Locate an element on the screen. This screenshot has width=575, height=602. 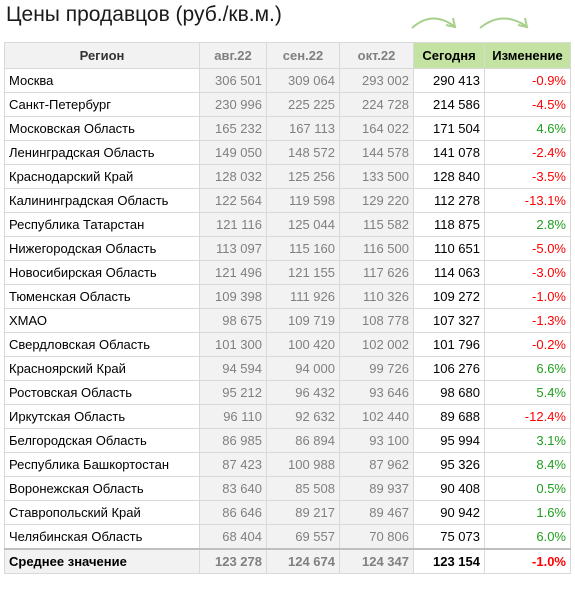
table-row: ХМАО 98 675 109 719 108 778 107 327 -1.3% is located at coordinates (287, 320).